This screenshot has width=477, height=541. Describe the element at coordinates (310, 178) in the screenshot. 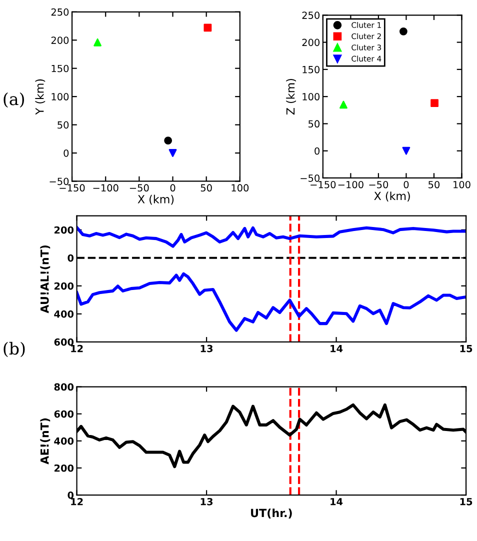

I see `y-tick-label: −50` at that location.